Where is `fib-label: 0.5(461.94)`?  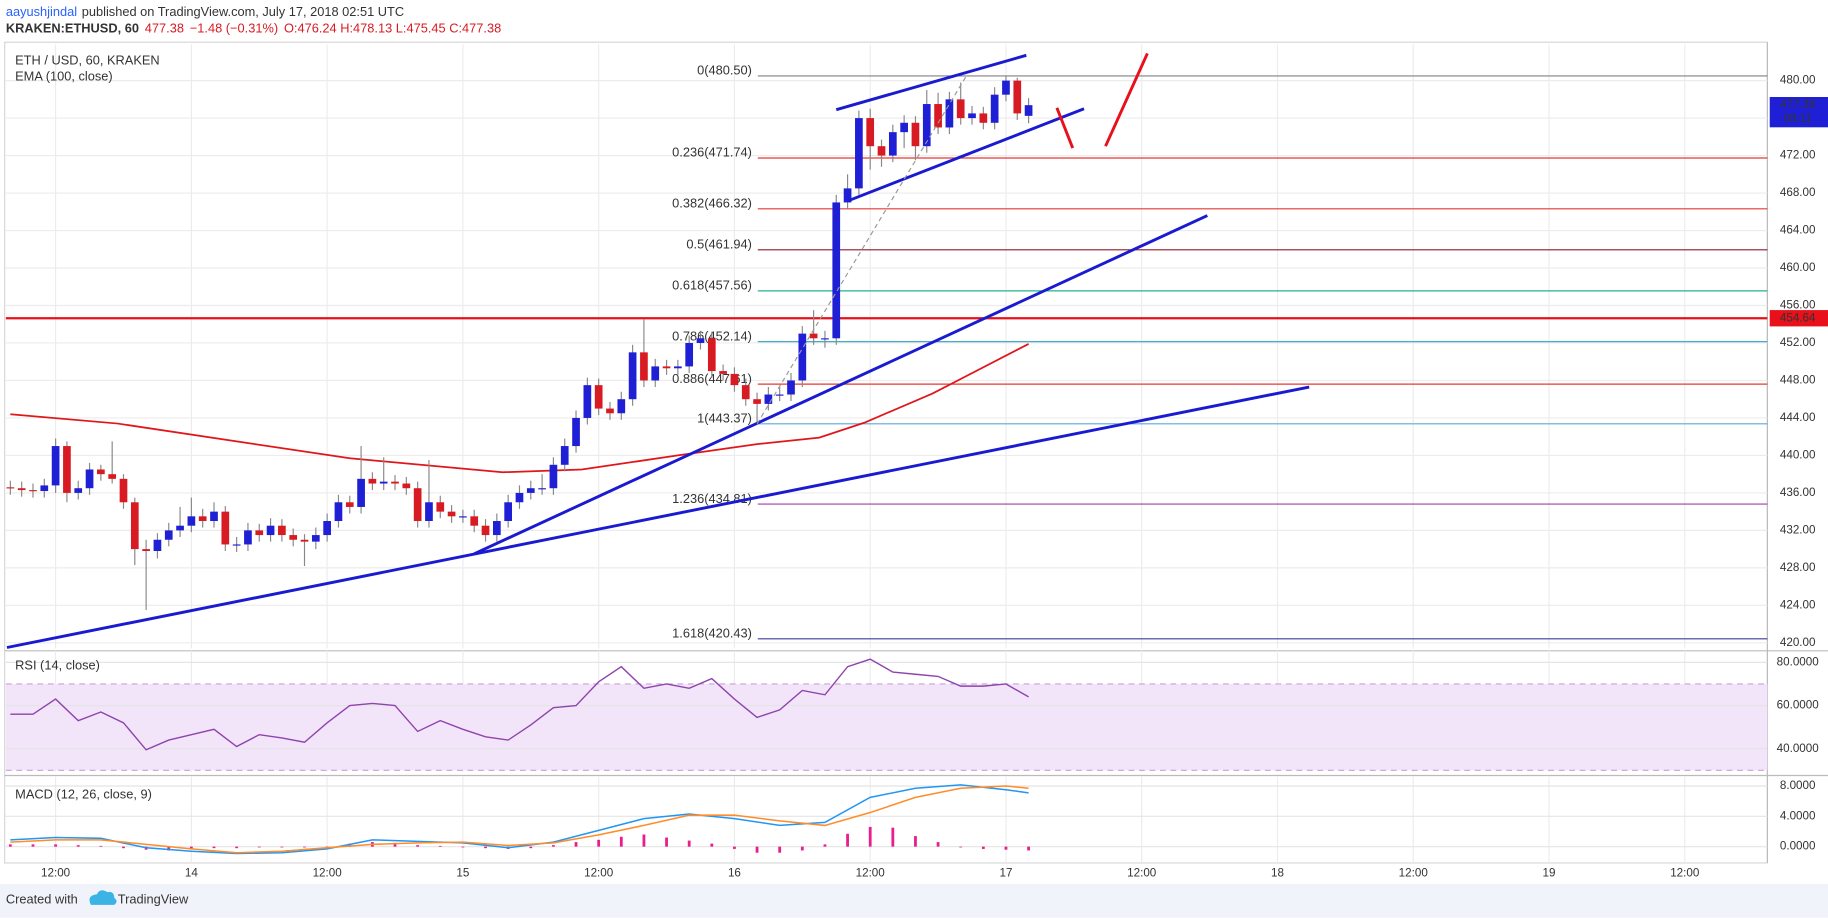 fib-label: 0.5(461.94) is located at coordinates (719, 244).